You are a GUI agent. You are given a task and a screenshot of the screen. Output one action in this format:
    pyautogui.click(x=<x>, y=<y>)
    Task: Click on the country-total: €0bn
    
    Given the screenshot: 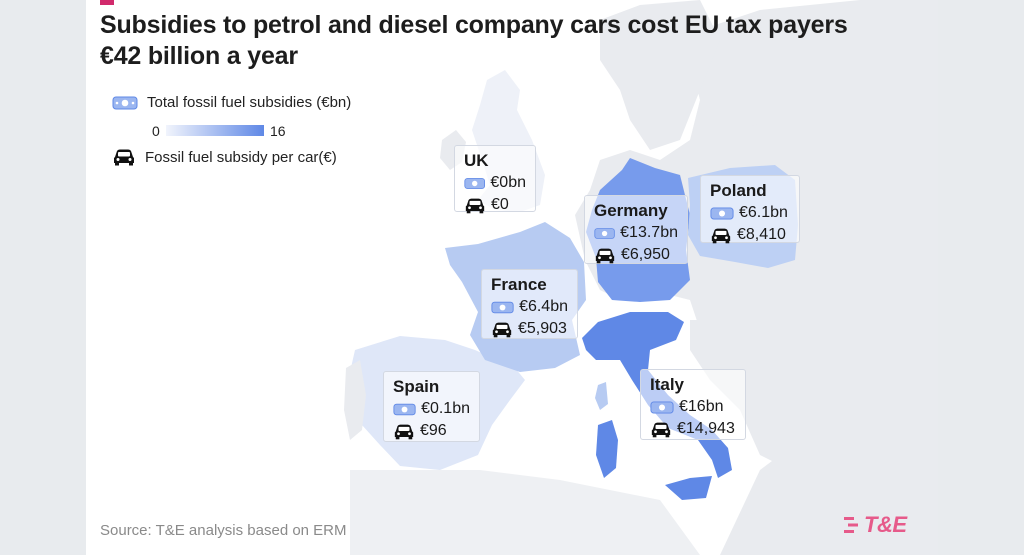 What is the action you would take?
    pyautogui.click(x=508, y=182)
    